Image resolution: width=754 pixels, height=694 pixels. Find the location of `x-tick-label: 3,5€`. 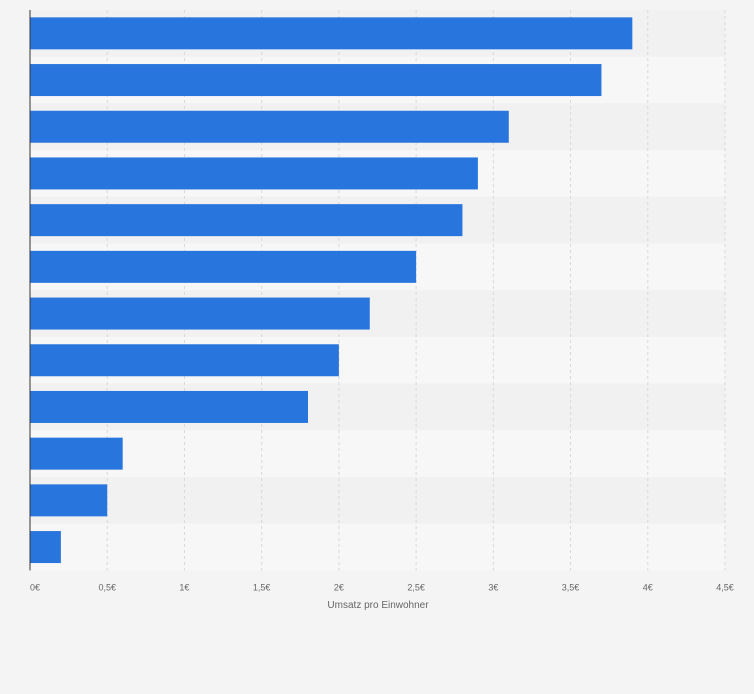

x-tick-label: 3,5€ is located at coordinates (571, 587).